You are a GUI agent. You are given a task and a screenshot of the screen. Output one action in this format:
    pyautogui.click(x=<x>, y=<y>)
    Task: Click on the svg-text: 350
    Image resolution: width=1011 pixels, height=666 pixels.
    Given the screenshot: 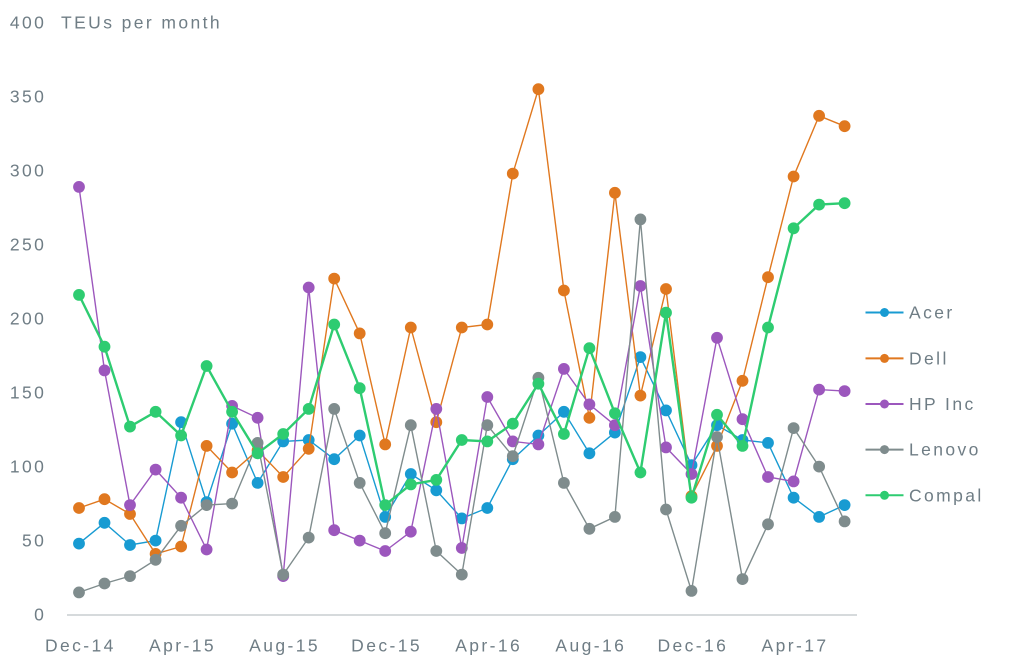 What is the action you would take?
    pyautogui.click(x=28, y=97)
    